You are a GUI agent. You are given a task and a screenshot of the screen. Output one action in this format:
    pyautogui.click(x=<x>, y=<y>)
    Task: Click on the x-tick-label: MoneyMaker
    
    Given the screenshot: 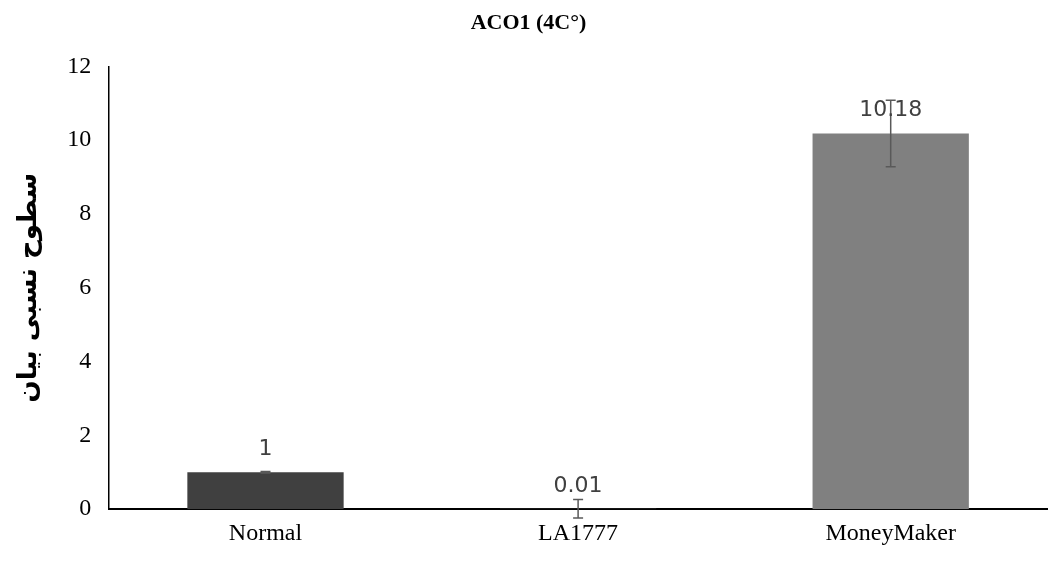 What is the action you would take?
    pyautogui.click(x=891, y=531)
    